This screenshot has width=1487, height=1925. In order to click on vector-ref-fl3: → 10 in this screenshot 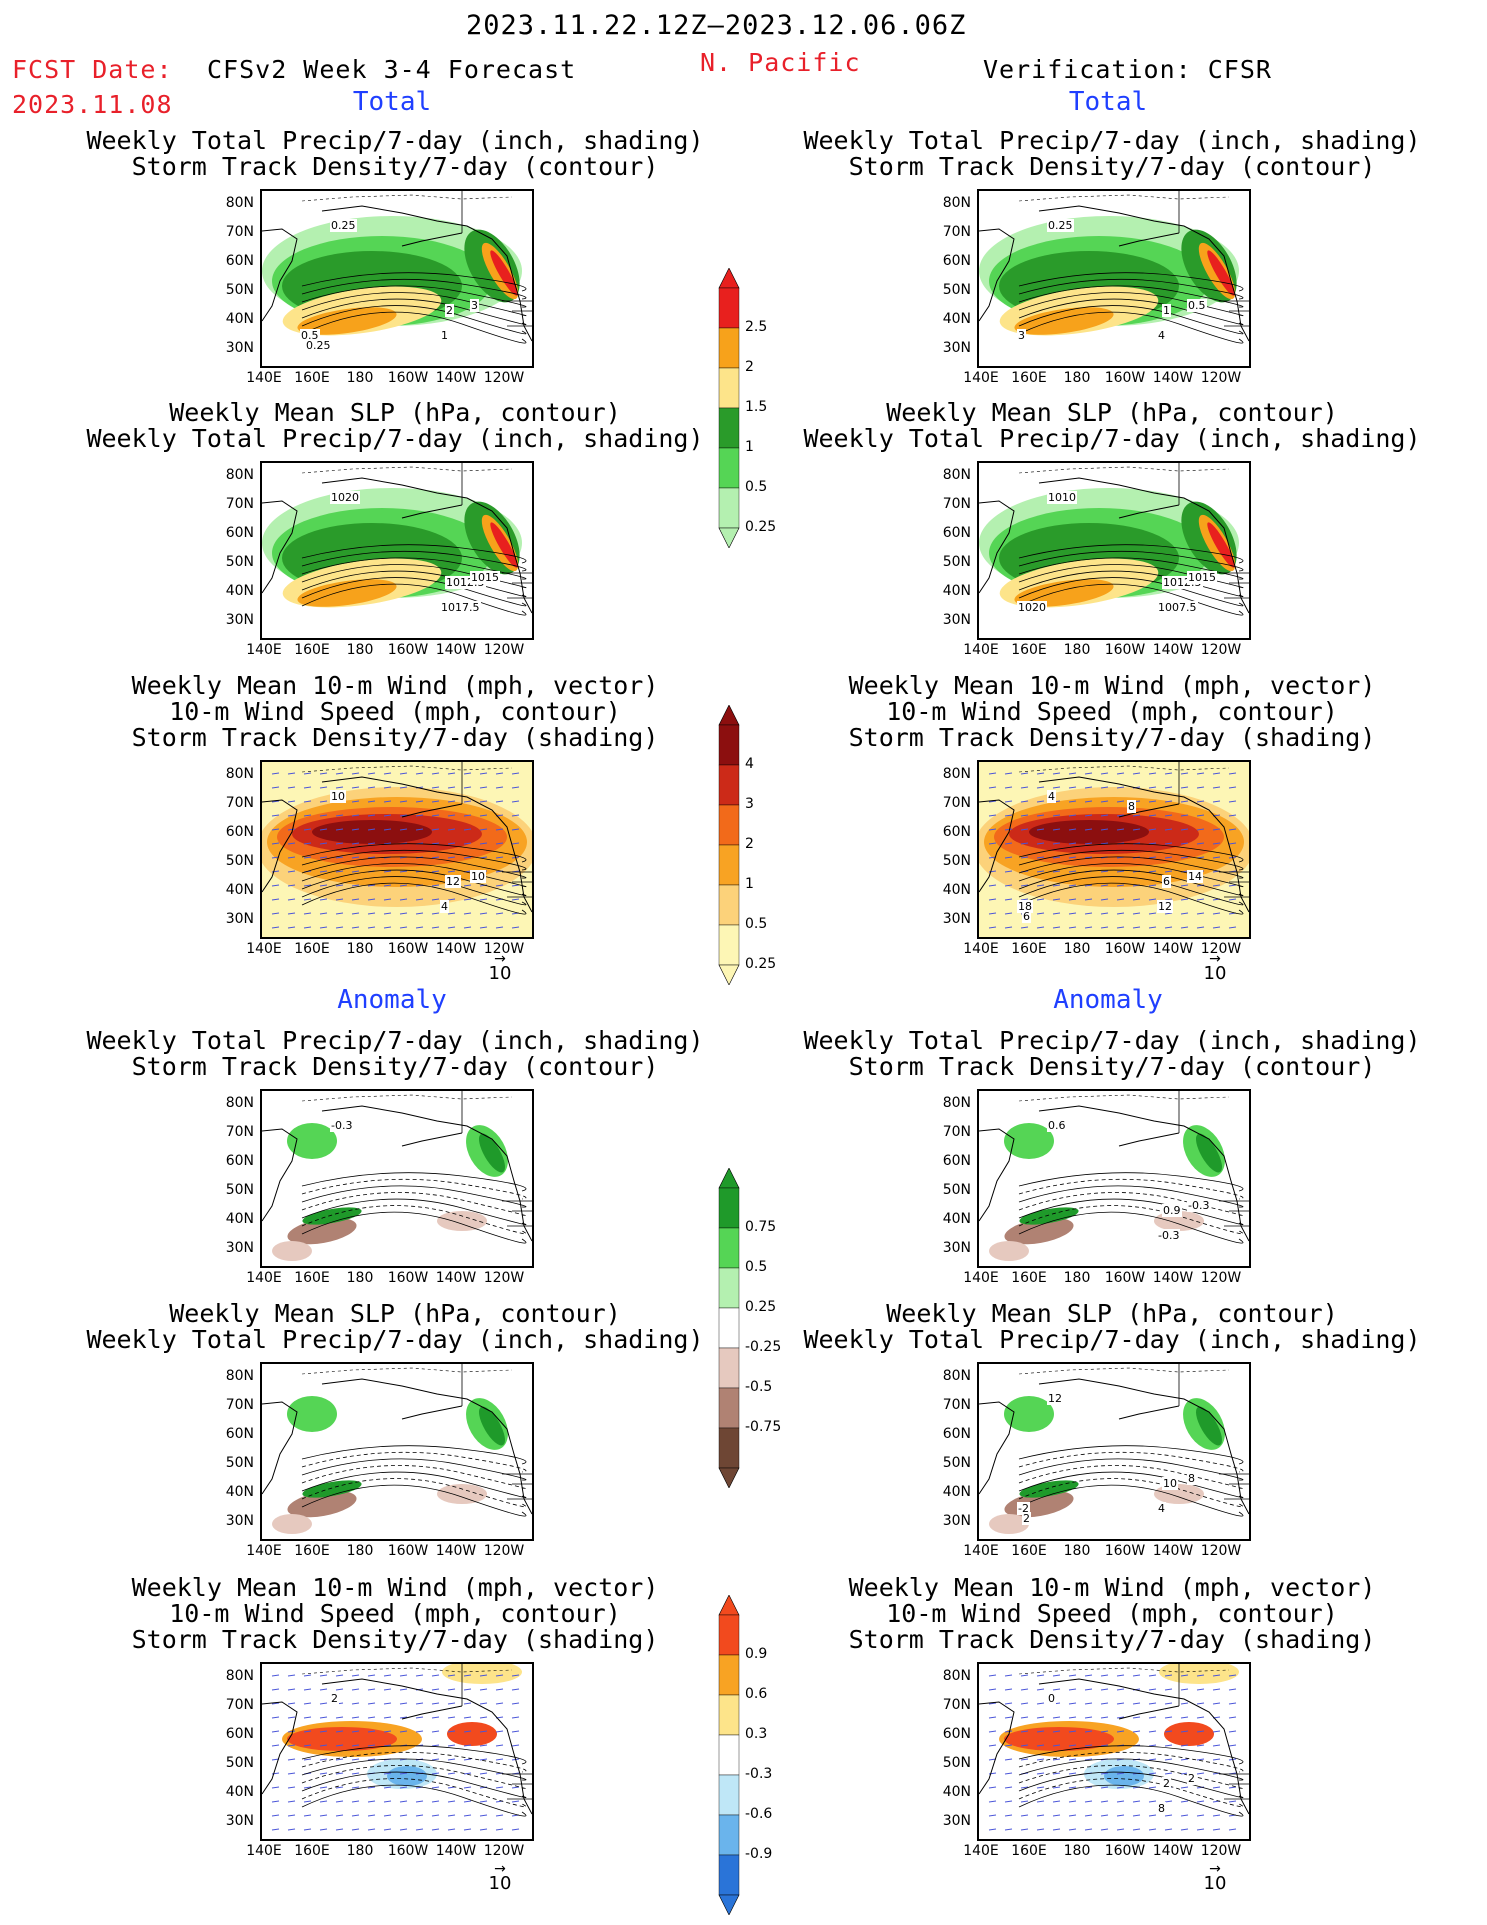, I will do `click(500, 967)`.